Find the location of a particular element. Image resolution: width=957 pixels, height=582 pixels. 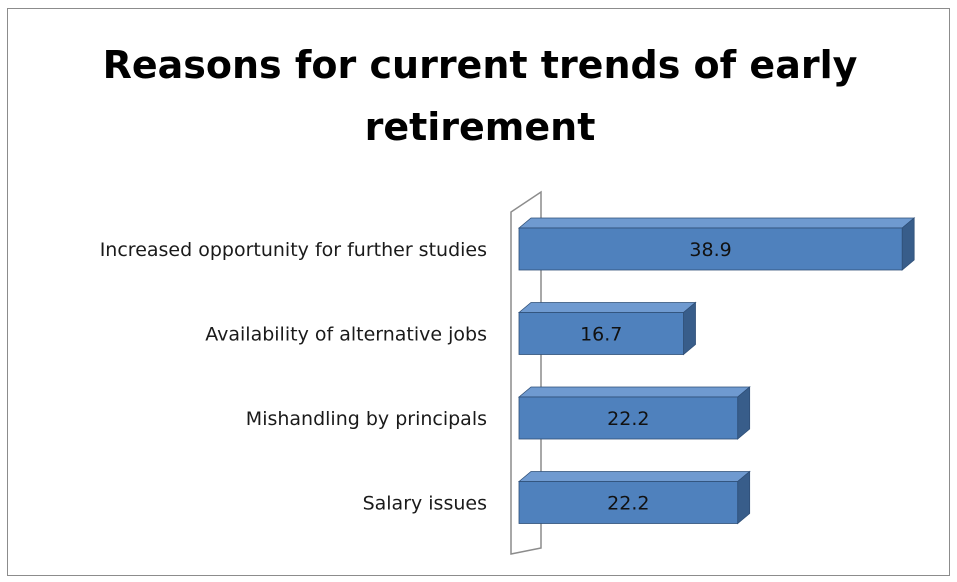

category-label: Salary issues is located at coordinates (425, 504).